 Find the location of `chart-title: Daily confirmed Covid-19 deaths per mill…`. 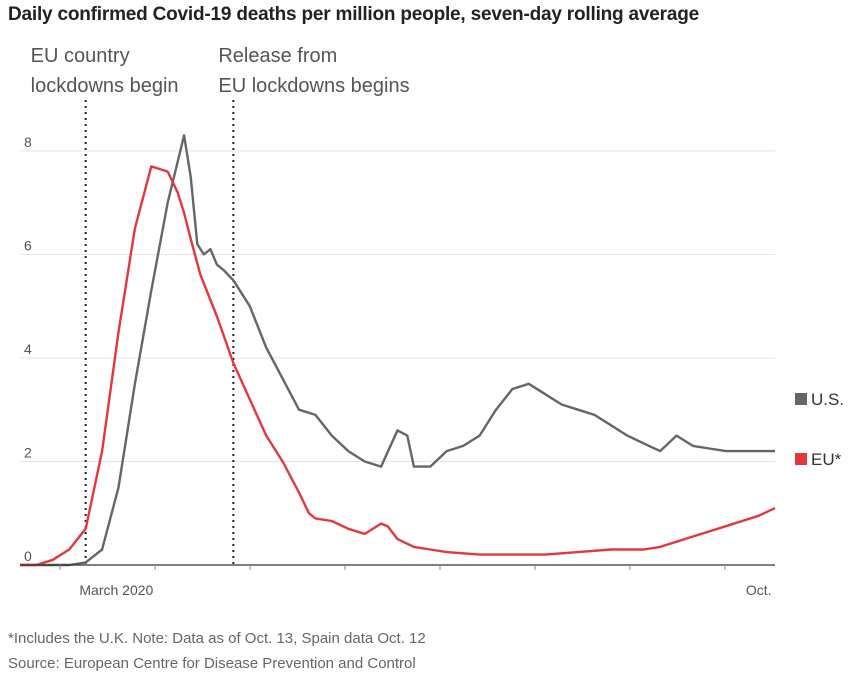

chart-title: Daily confirmed Covid-19 deaths per mill… is located at coordinates (353, 14).